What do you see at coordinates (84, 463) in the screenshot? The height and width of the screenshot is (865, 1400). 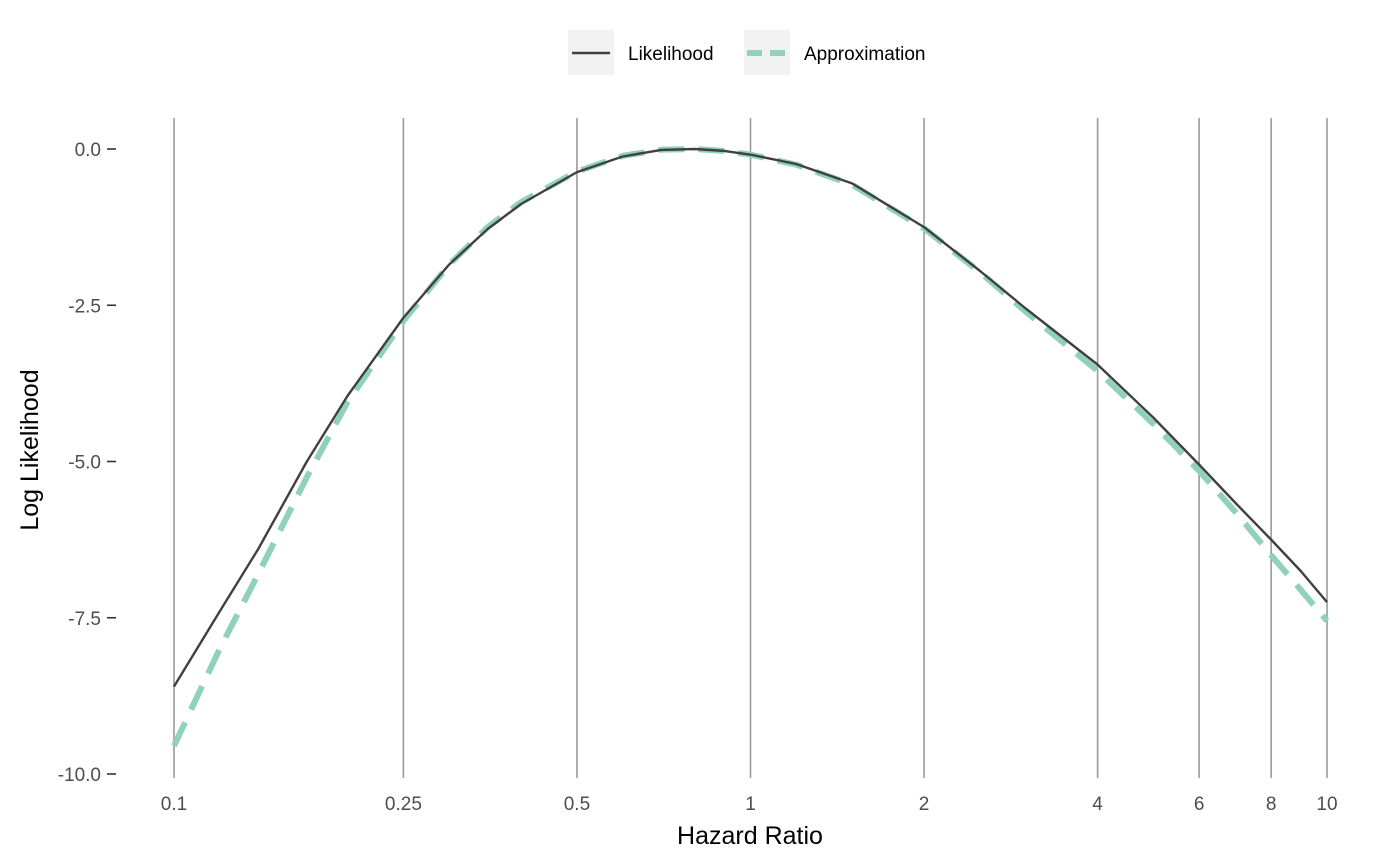 I see `y-tick-label: -5.0` at bounding box center [84, 463].